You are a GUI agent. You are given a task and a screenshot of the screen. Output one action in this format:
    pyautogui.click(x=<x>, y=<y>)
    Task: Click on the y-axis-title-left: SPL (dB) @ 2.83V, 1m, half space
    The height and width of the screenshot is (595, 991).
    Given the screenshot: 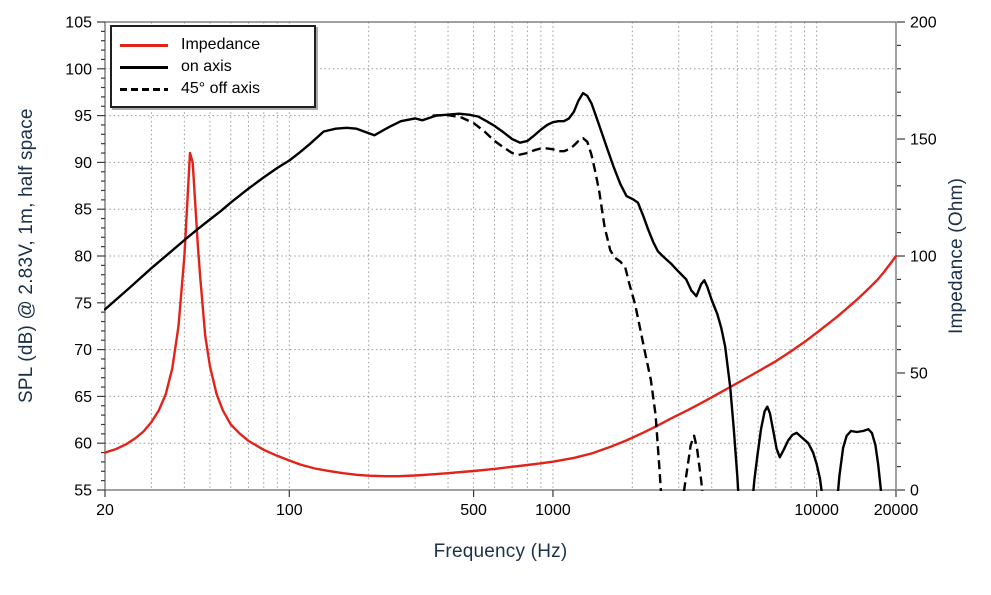 What is the action you would take?
    pyautogui.click(x=26, y=256)
    